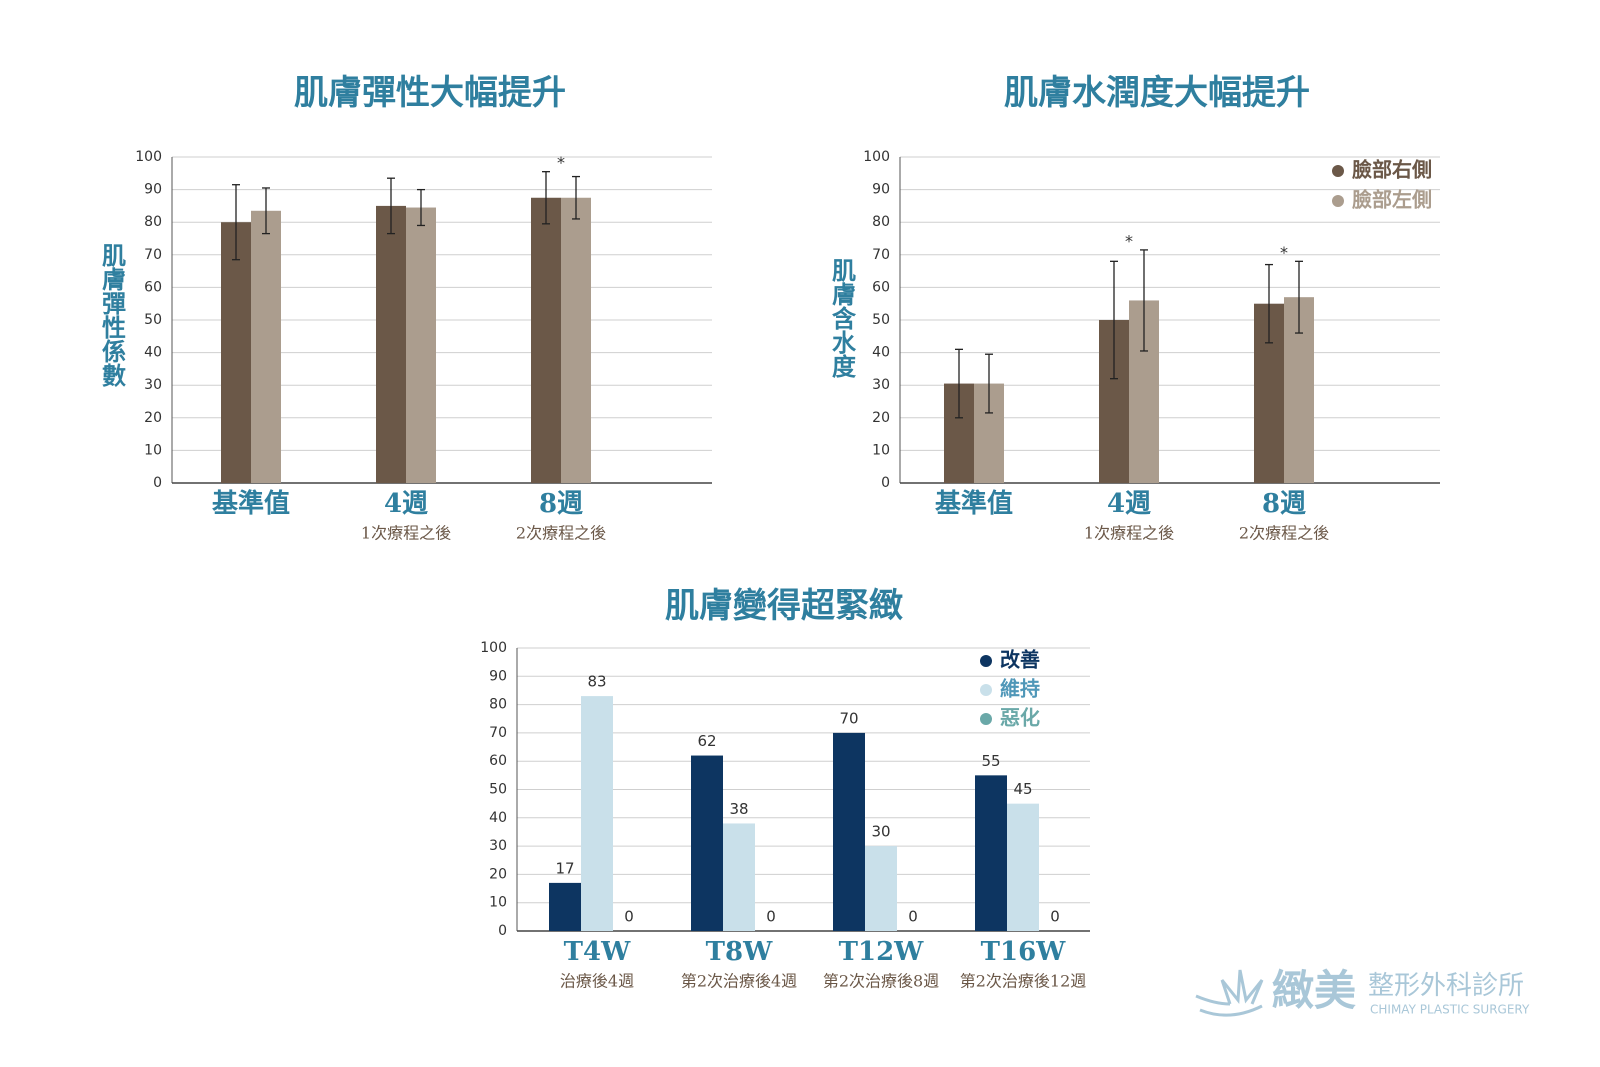  What do you see at coordinates (706, 741) in the screenshot?
I see `data-label: 62` at bounding box center [706, 741].